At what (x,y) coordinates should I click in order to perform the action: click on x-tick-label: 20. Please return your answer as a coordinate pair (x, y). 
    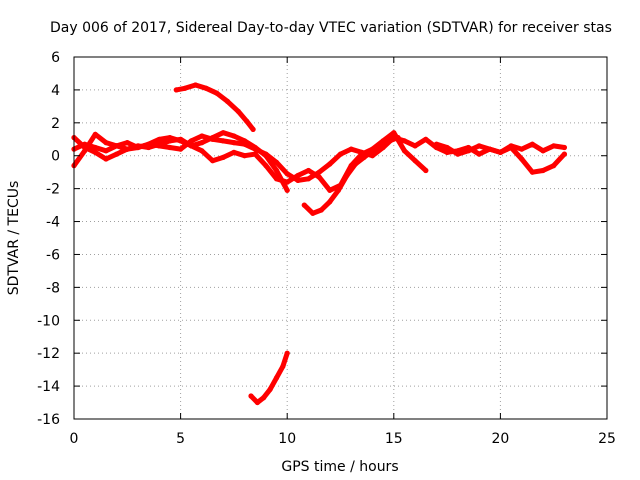
    Looking at the image, I should click on (500, 439).